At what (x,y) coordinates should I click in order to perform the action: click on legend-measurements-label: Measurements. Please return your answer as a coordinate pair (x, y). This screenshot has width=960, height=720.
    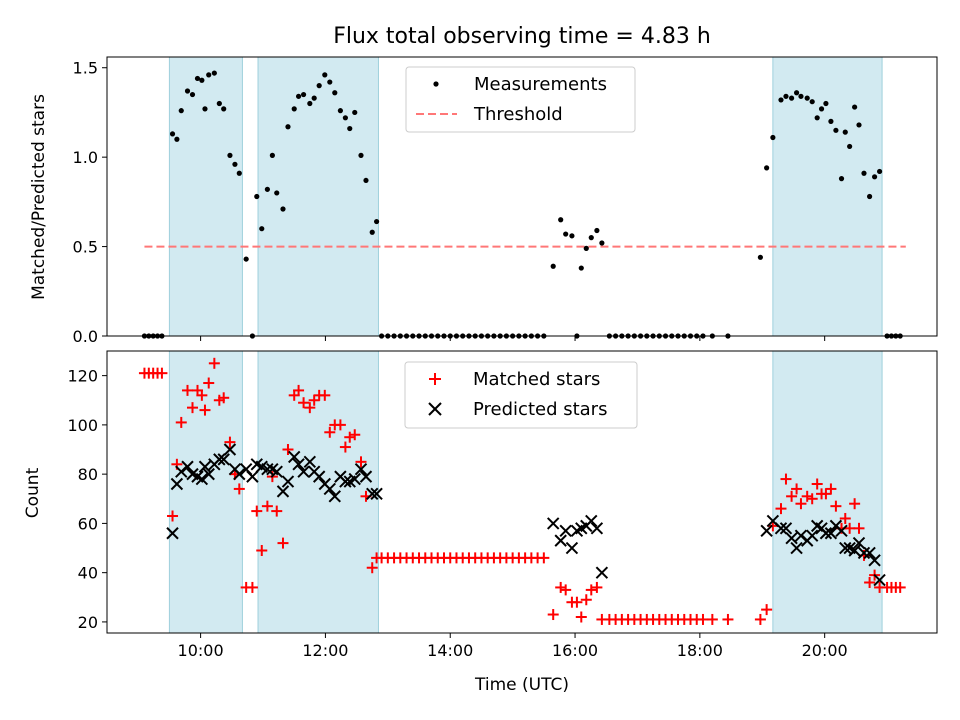
    Looking at the image, I should click on (540, 84).